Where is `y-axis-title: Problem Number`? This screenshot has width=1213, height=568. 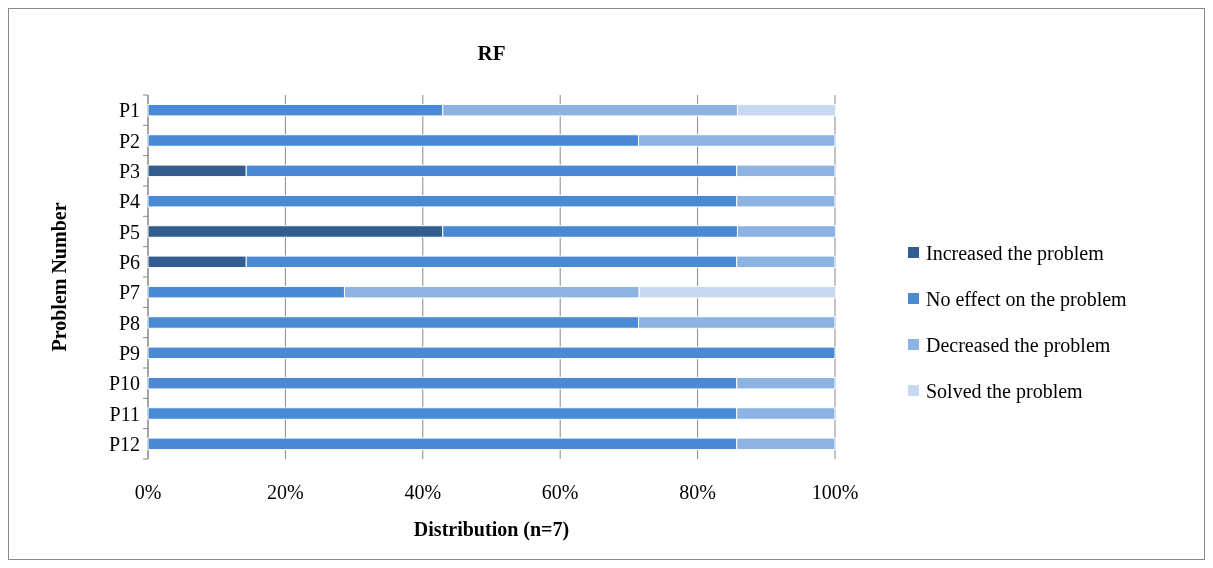 y-axis-title: Problem Number is located at coordinates (59, 277).